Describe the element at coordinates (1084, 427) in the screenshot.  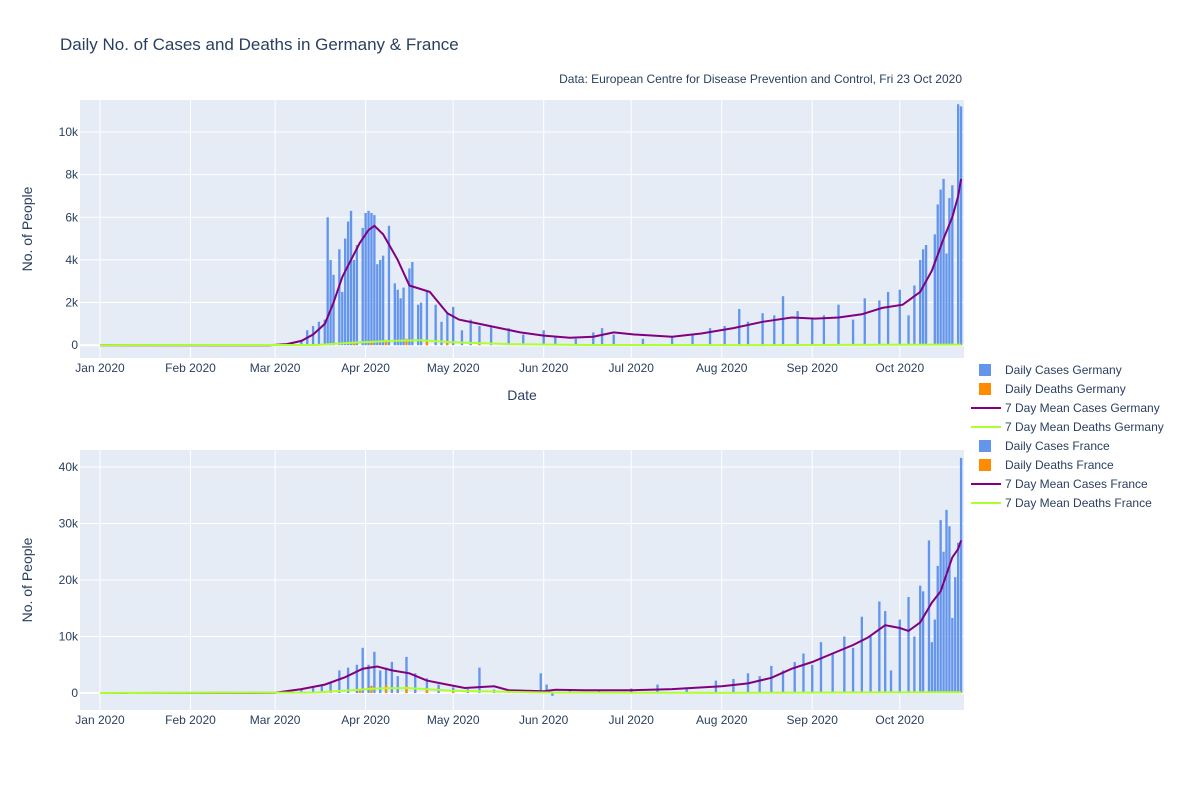
I see `legend-label: 7 Day Mean Deaths Germany` at that location.